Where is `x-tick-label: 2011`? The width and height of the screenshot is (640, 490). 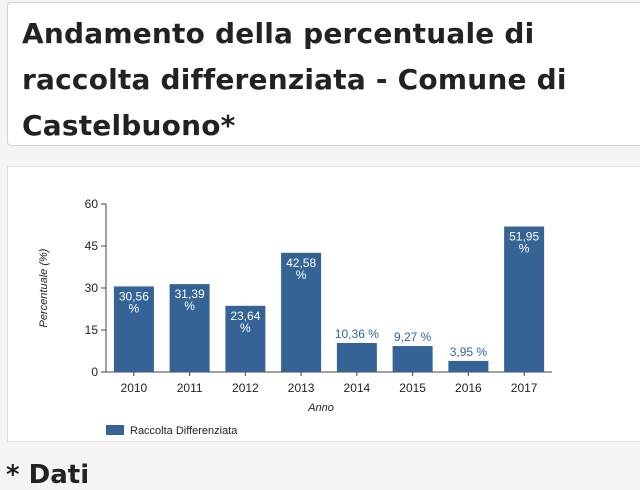
x-tick-label: 2011 is located at coordinates (190, 388).